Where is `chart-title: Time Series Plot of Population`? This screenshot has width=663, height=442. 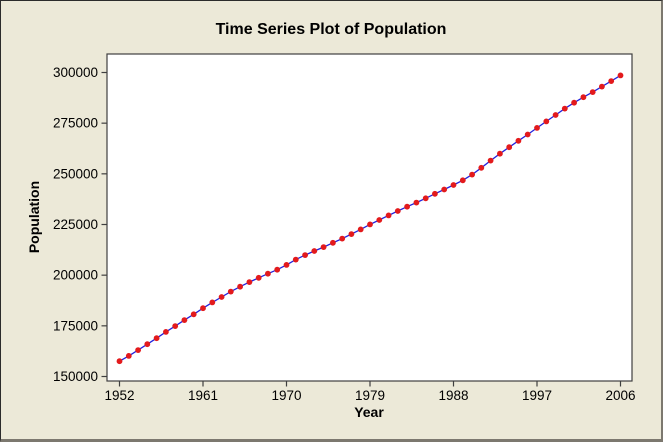
chart-title: Time Series Plot of Population is located at coordinates (331, 29).